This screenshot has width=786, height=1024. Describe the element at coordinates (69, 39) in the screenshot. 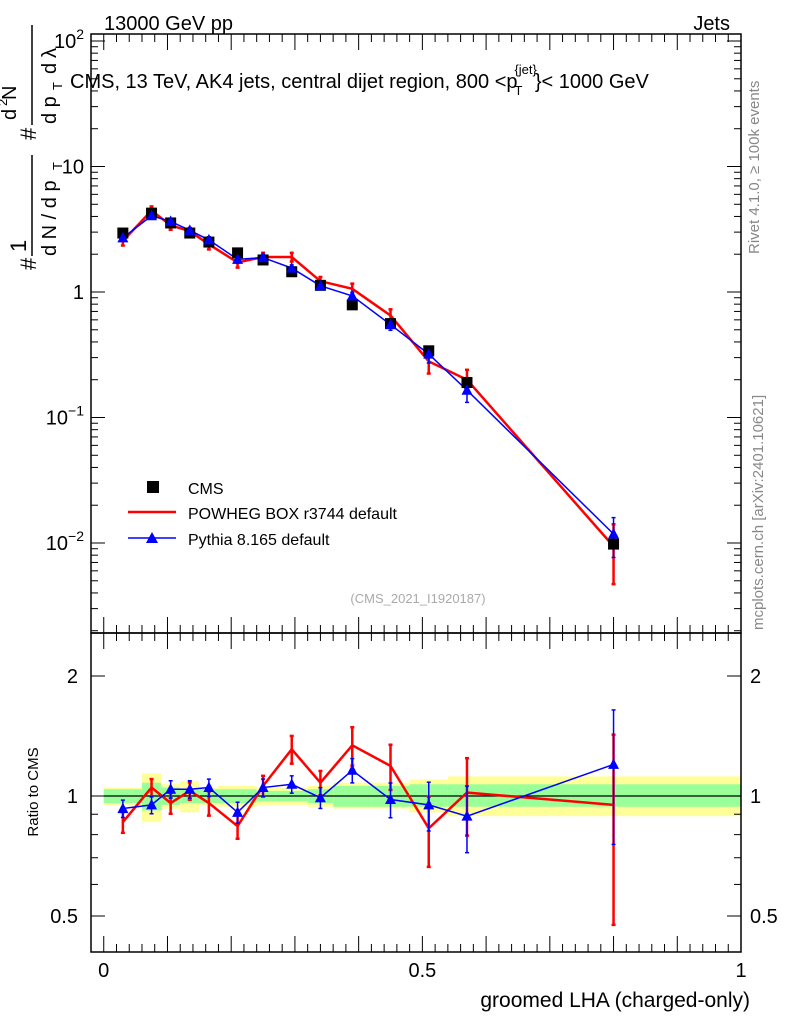

I see `main-y-tick-label: 10²` at that location.